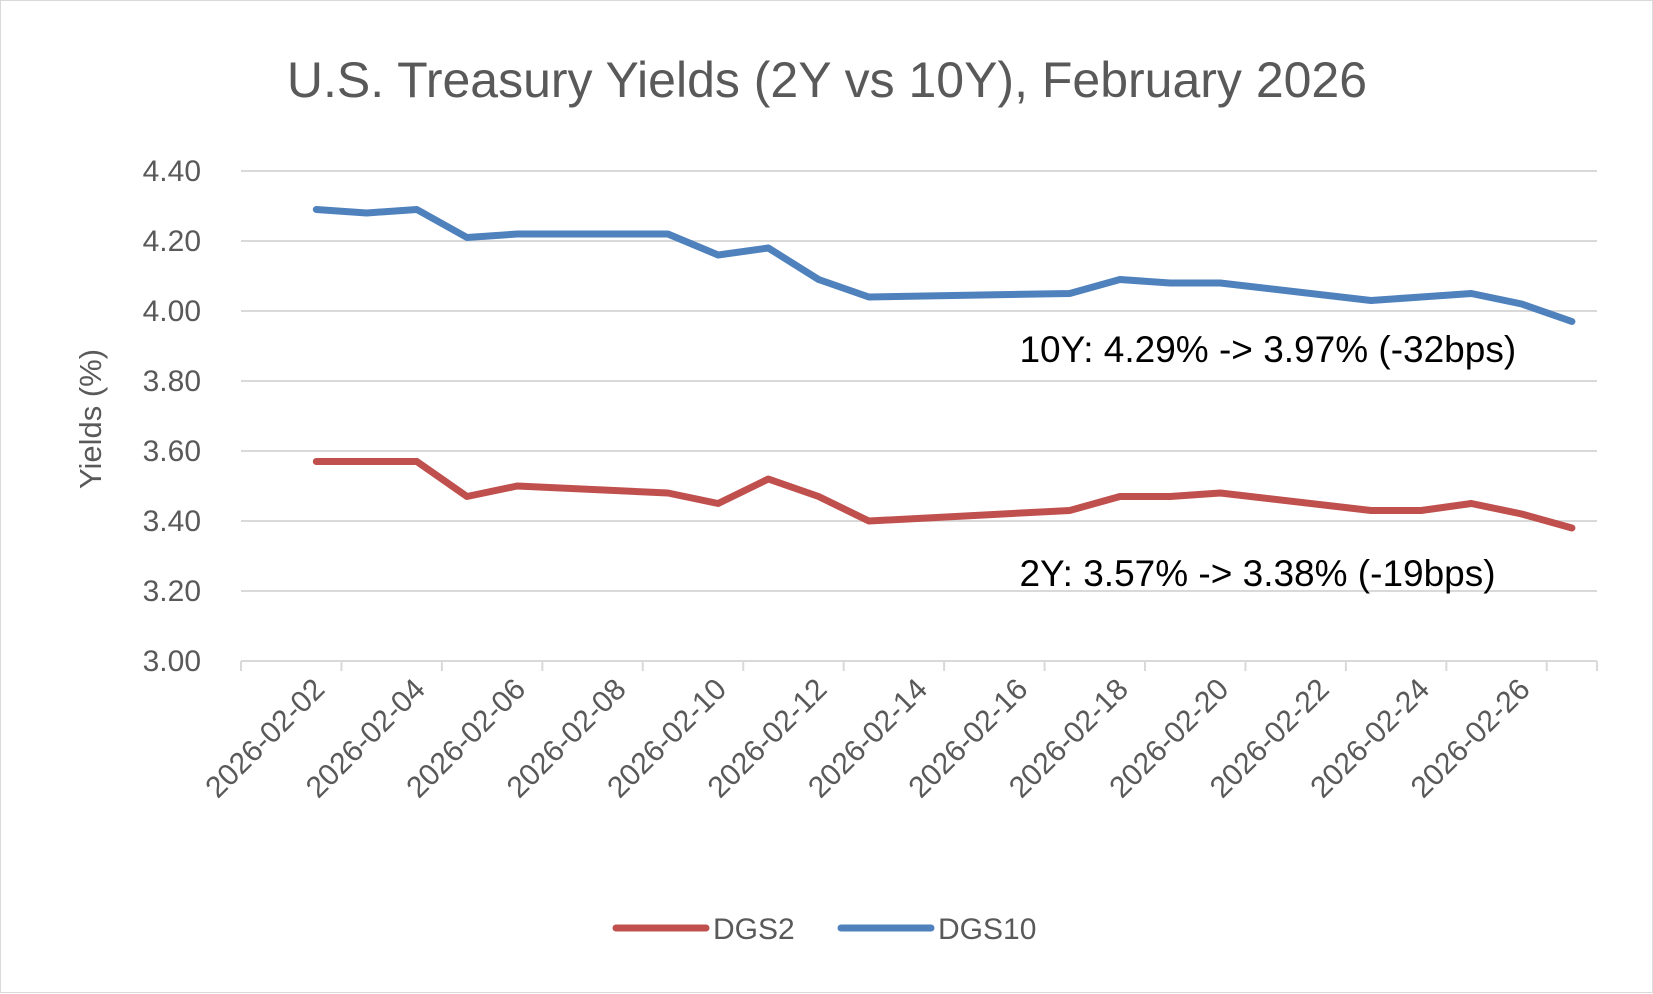  I want to click on x-axis, so click(919, 665).